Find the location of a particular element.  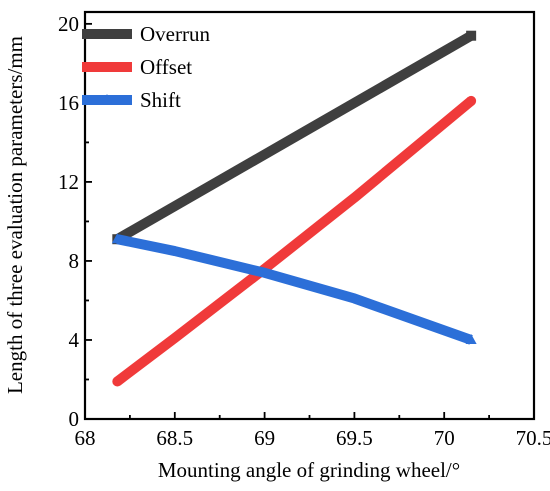

legend-label-offset: Offset is located at coordinates (166, 67).